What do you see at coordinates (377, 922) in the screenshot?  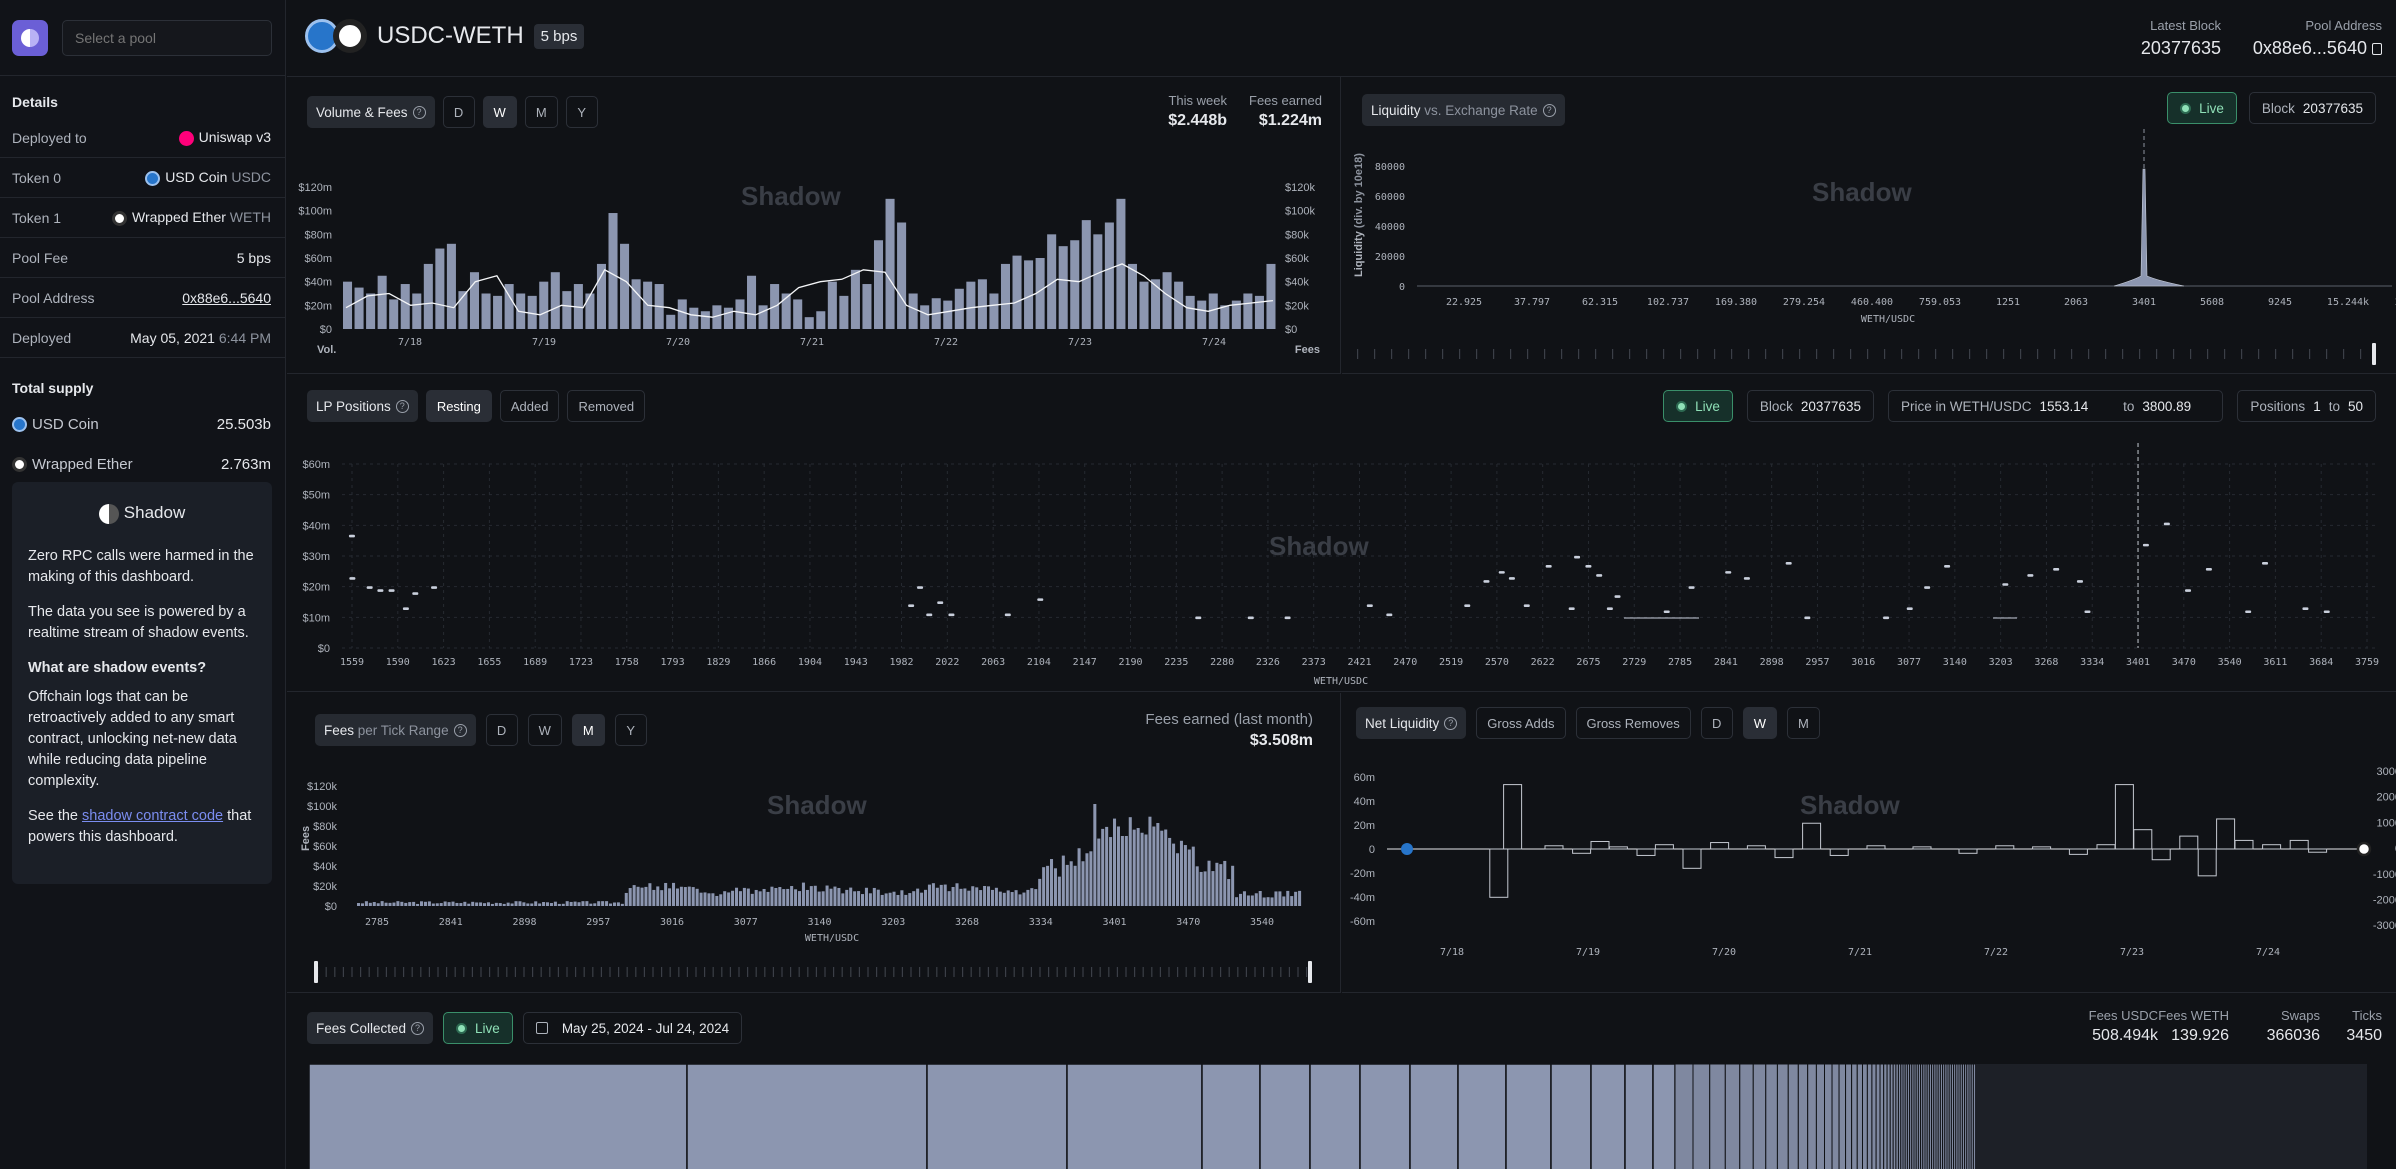 I see `x-tick: 2785` at bounding box center [377, 922].